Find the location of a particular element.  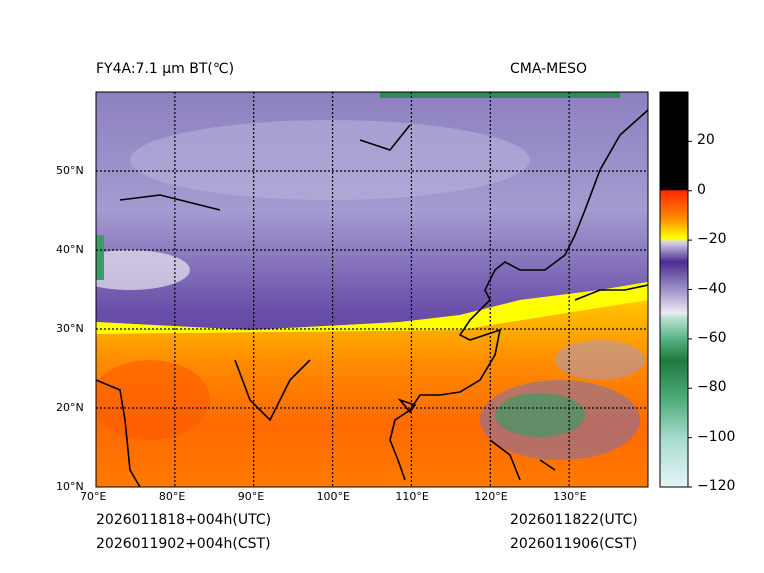

lon-tick-label: 130°E is located at coordinates (570, 496).